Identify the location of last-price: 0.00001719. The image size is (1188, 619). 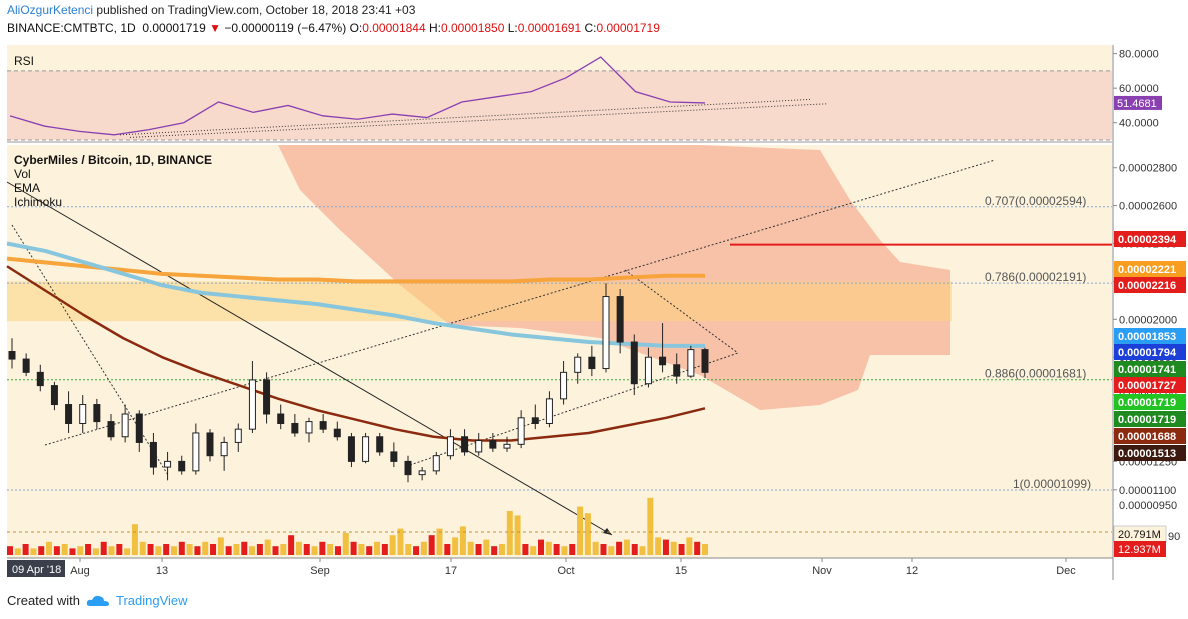
(174, 28).